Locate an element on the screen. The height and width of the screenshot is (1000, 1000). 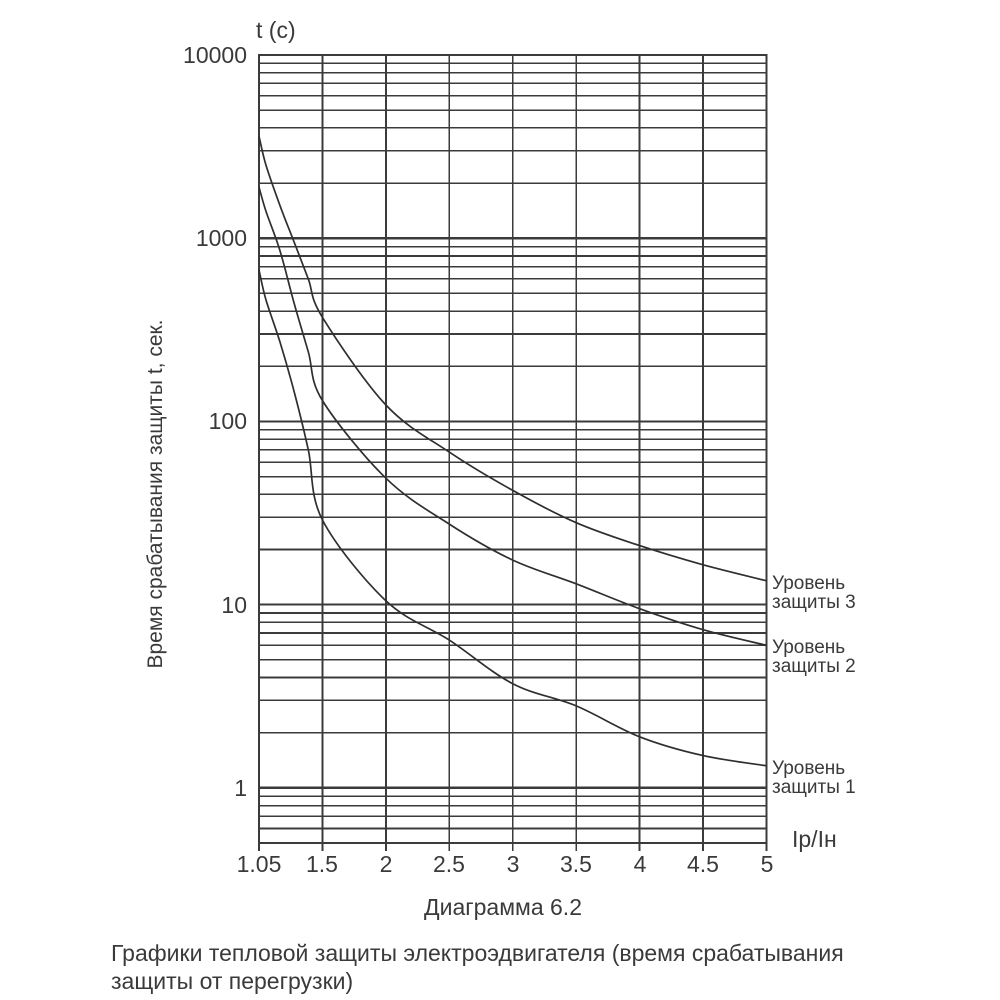
x-tick-label: 4.5 is located at coordinates (703, 864).